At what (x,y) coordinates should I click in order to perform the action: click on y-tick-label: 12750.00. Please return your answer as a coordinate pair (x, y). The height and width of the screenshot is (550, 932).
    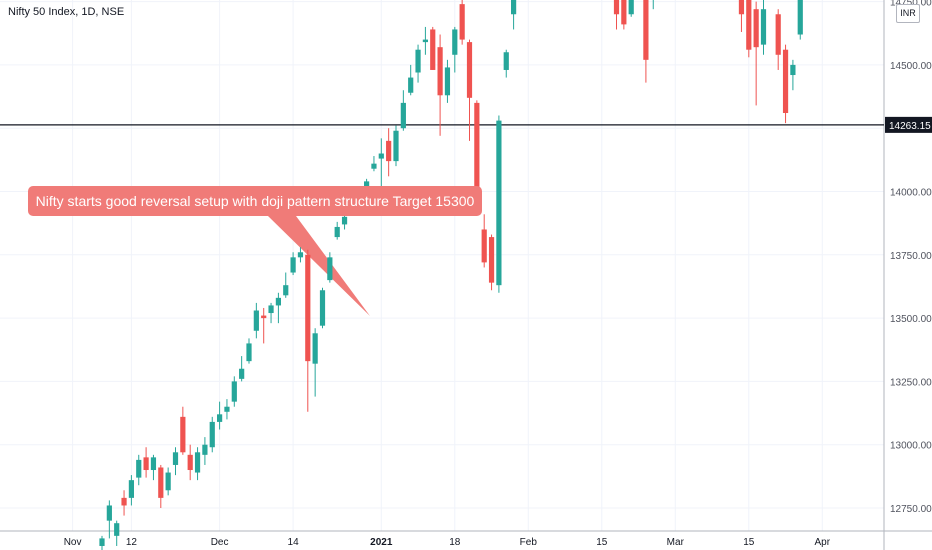
    Looking at the image, I should click on (911, 509).